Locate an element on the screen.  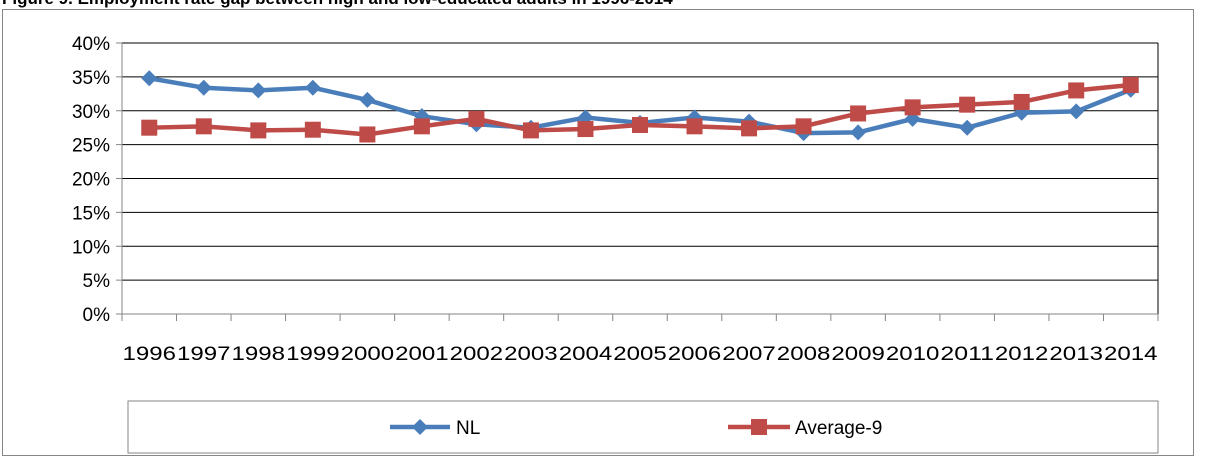
legend-label-average-9: Average-9 is located at coordinates (838, 428).